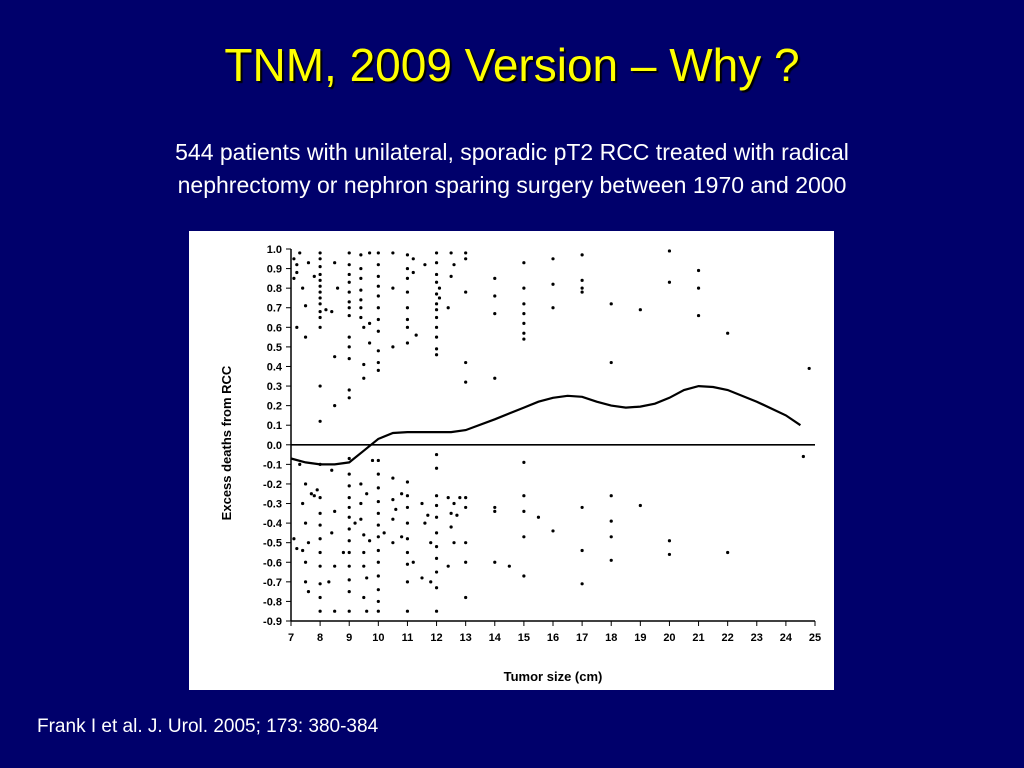 The width and height of the screenshot is (1024, 768). What do you see at coordinates (466, 638) in the screenshot?
I see `x-tick-label: 13` at bounding box center [466, 638].